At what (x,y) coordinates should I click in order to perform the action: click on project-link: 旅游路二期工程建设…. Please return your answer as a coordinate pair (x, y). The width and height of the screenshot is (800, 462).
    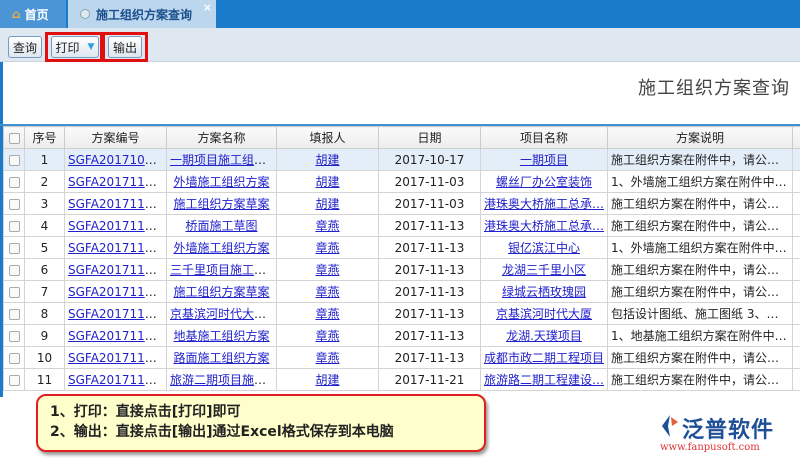
    Looking at the image, I should click on (544, 380).